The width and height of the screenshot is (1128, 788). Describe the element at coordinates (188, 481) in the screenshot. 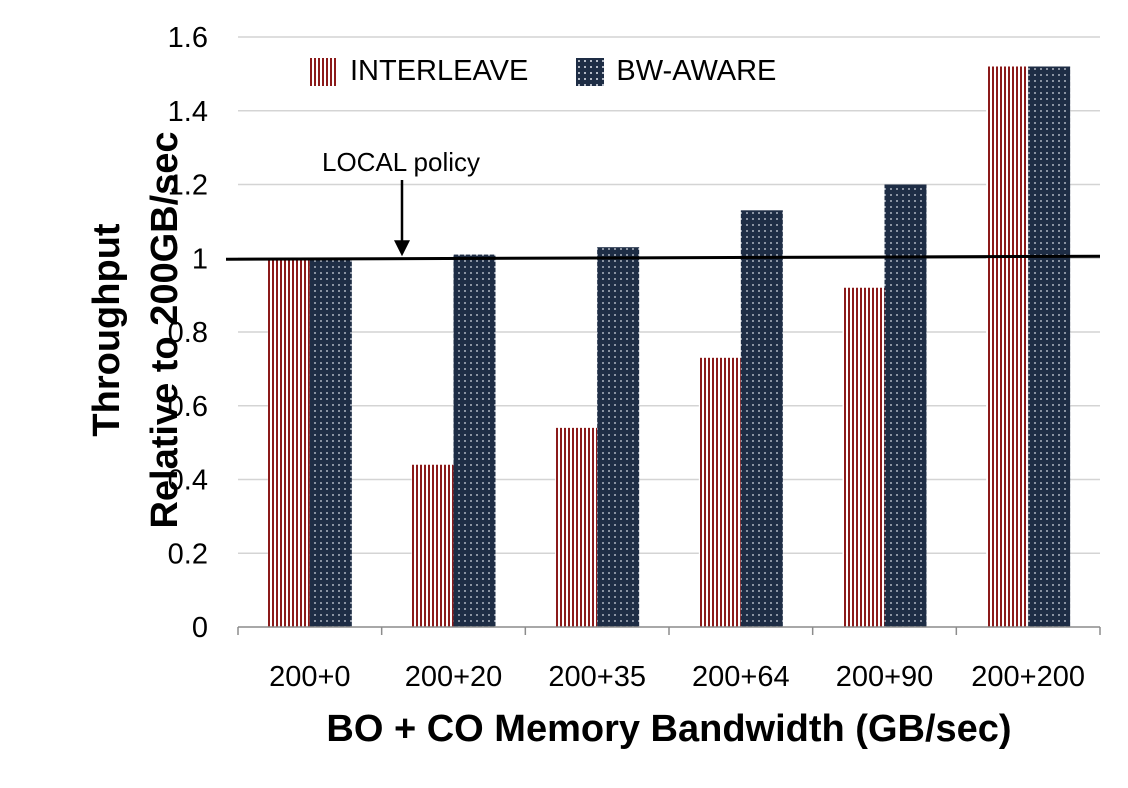

I see `y-tick-label: 0.4` at that location.